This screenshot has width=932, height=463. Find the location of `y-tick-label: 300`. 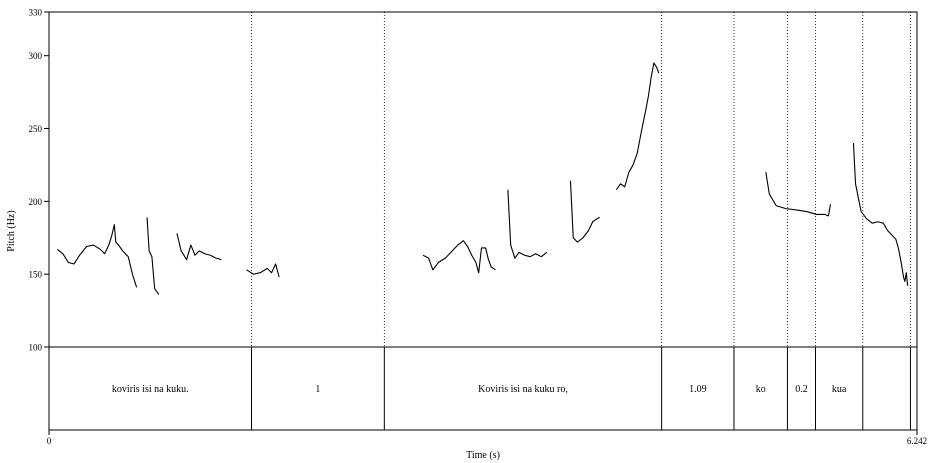

y-tick-label: 300 is located at coordinates (36, 56).